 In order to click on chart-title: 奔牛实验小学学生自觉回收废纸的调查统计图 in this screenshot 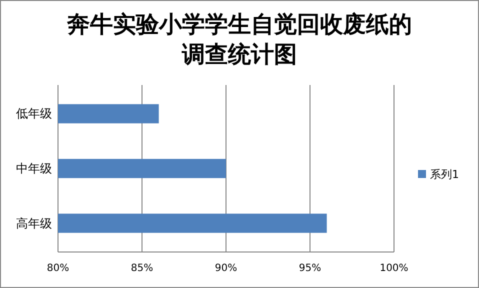, I will do `click(239, 39)`.